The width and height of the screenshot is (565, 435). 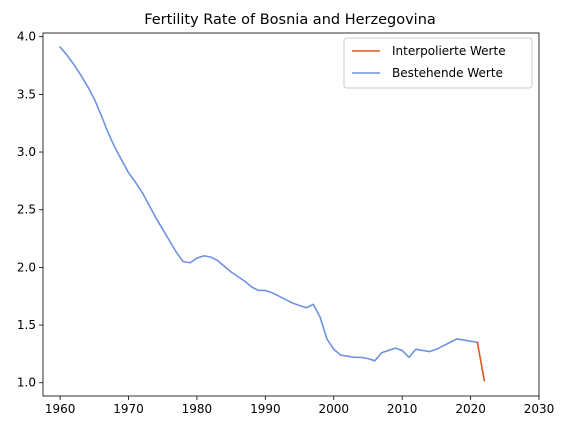 What do you see at coordinates (26, 210) in the screenshot?
I see `y-tick-label: 2.5` at bounding box center [26, 210].